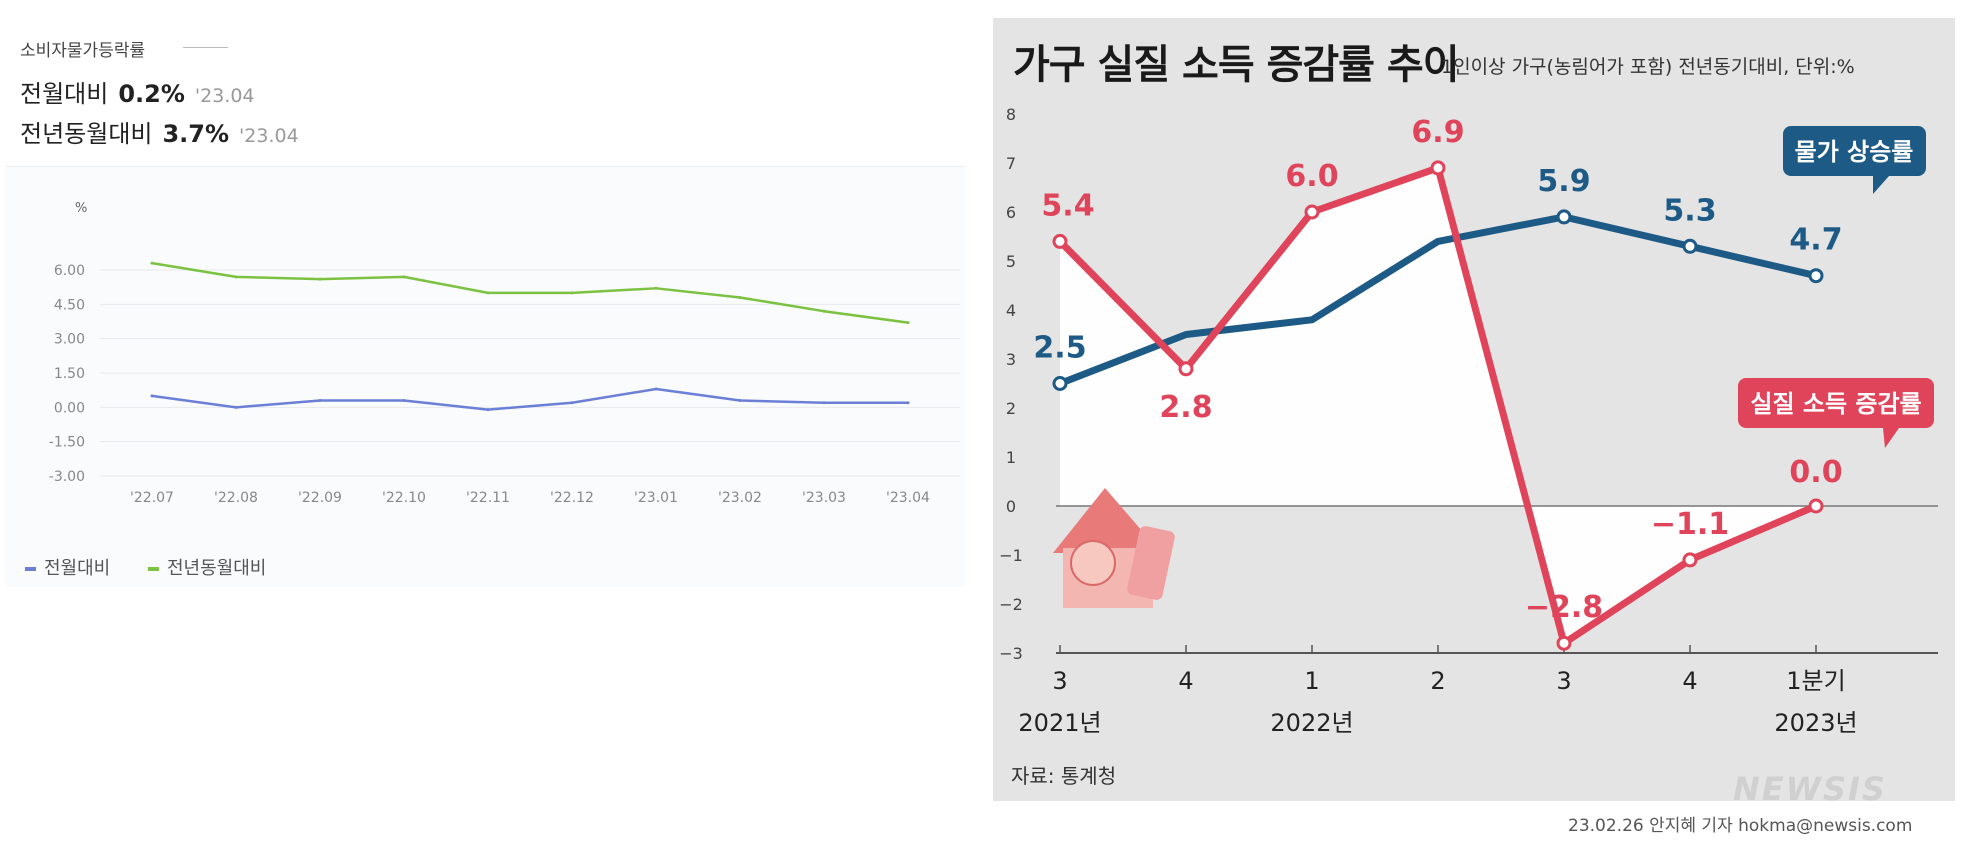 The image size is (1967, 844). Describe the element at coordinates (1011, 163) in the screenshot. I see `y-tick-label: 7` at that location.